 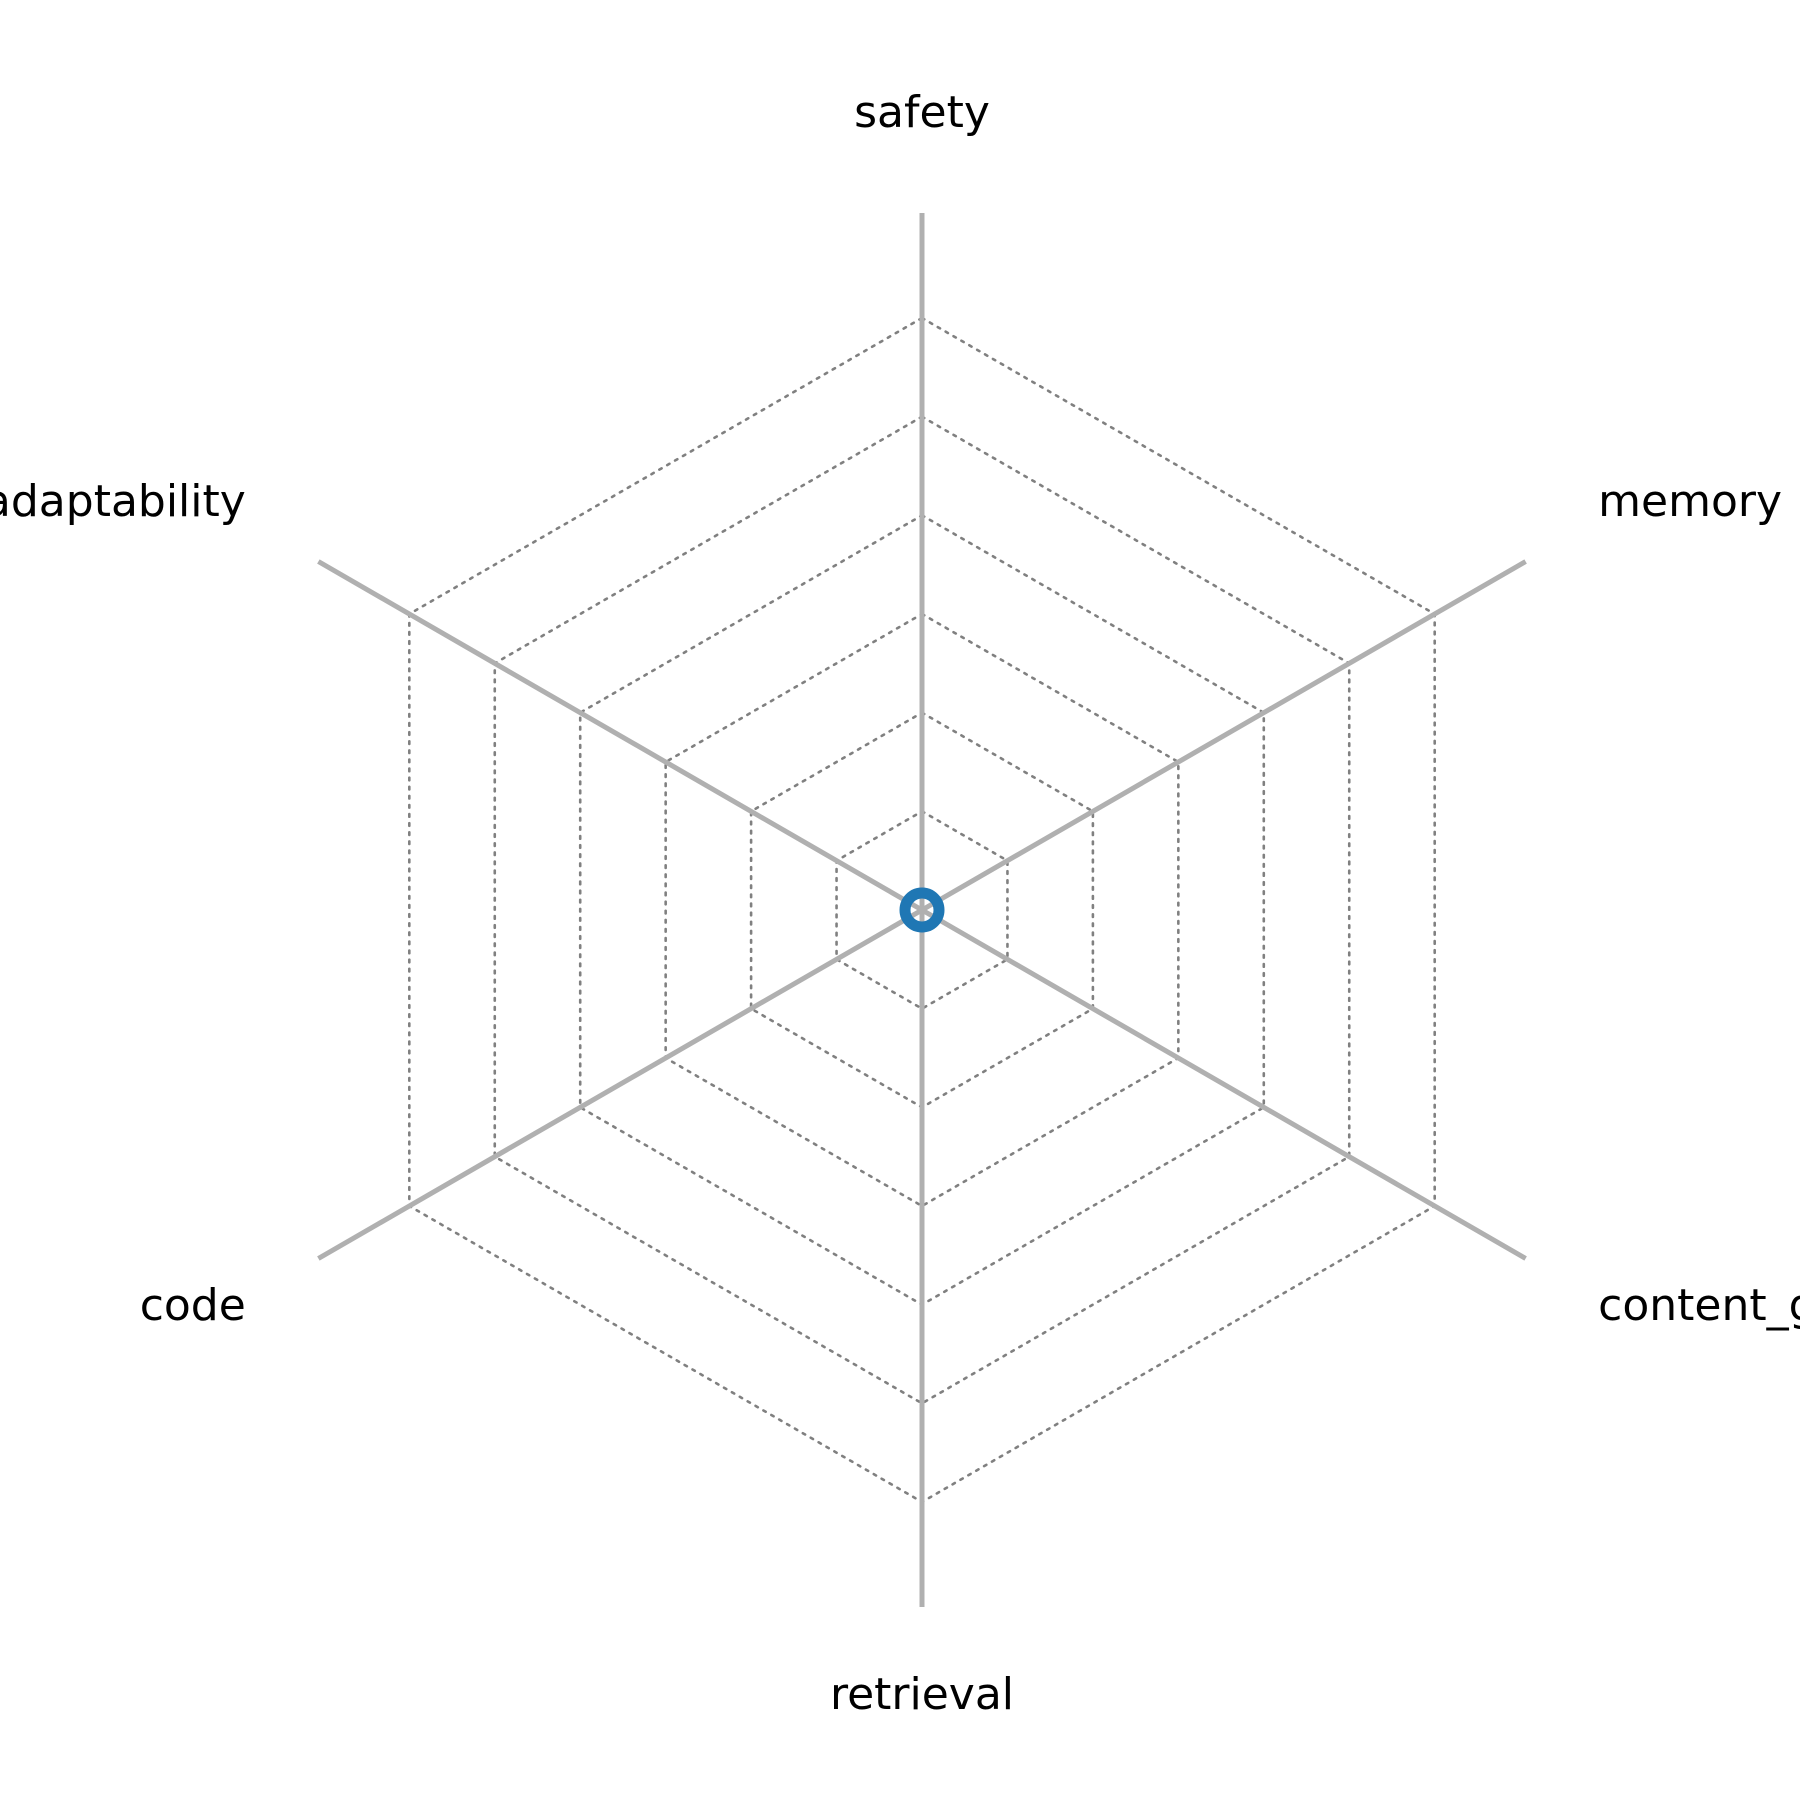 I want to click on data-series-layer, so click(x=922, y=910).